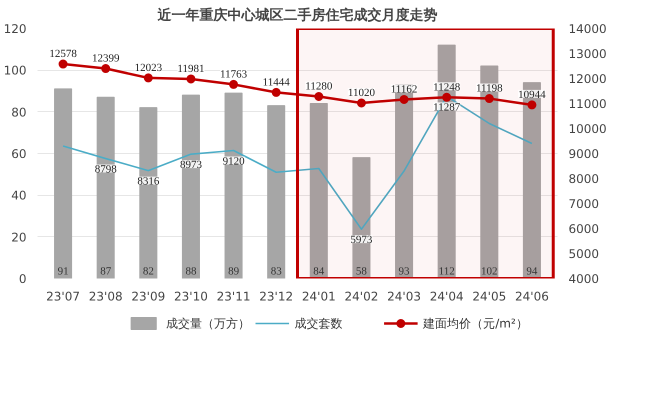 Image resolution: width=648 pixels, height=400 pixels. I want to click on y-tick-label: 100, so click(15, 71).